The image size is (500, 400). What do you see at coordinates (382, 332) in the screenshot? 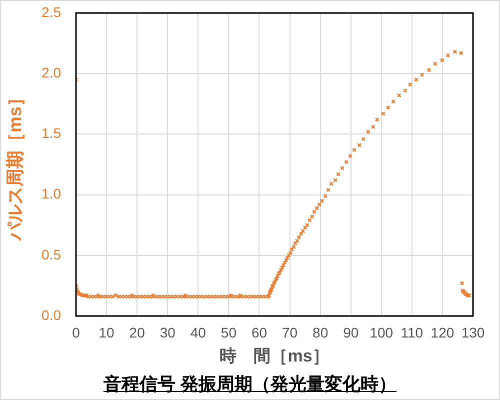
I see `x-tick-label: 100` at bounding box center [382, 332].